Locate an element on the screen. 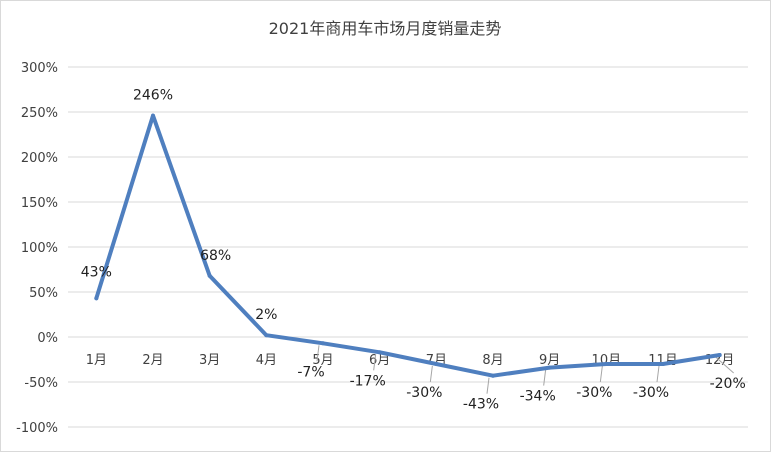  y-tick-label: 50% is located at coordinates (43, 293).